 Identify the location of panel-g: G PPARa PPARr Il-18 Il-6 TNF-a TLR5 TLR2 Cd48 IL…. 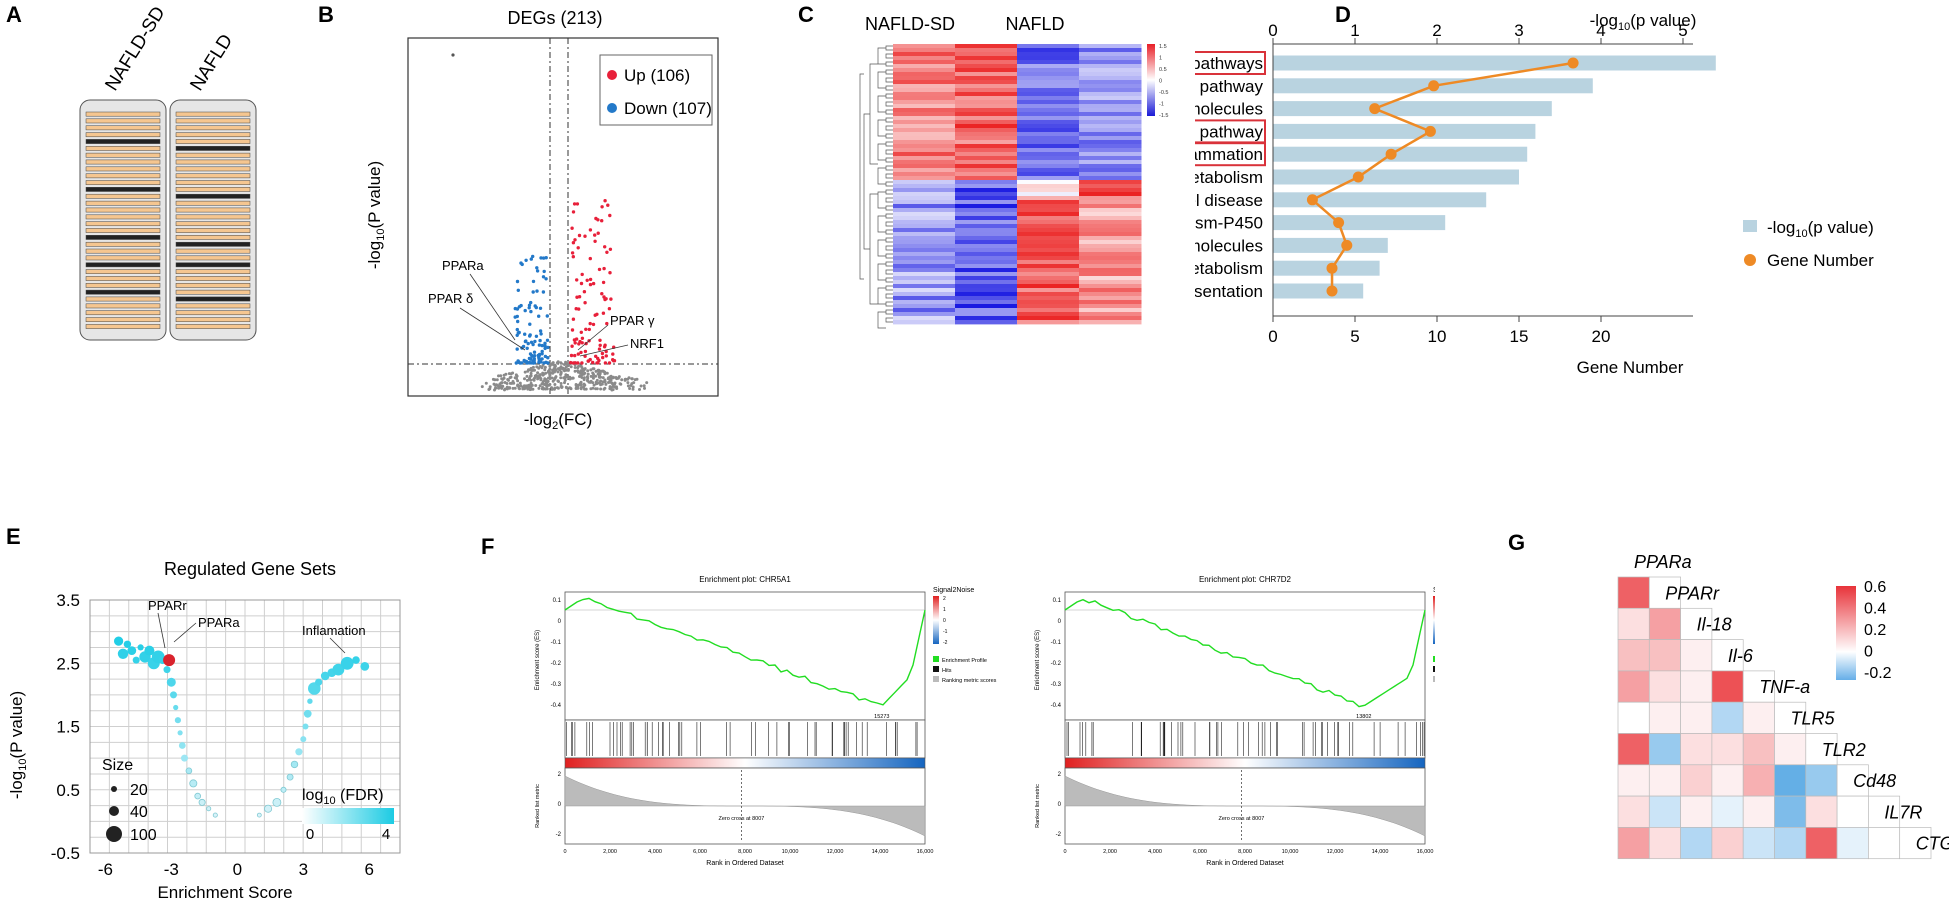
(1724, 713).